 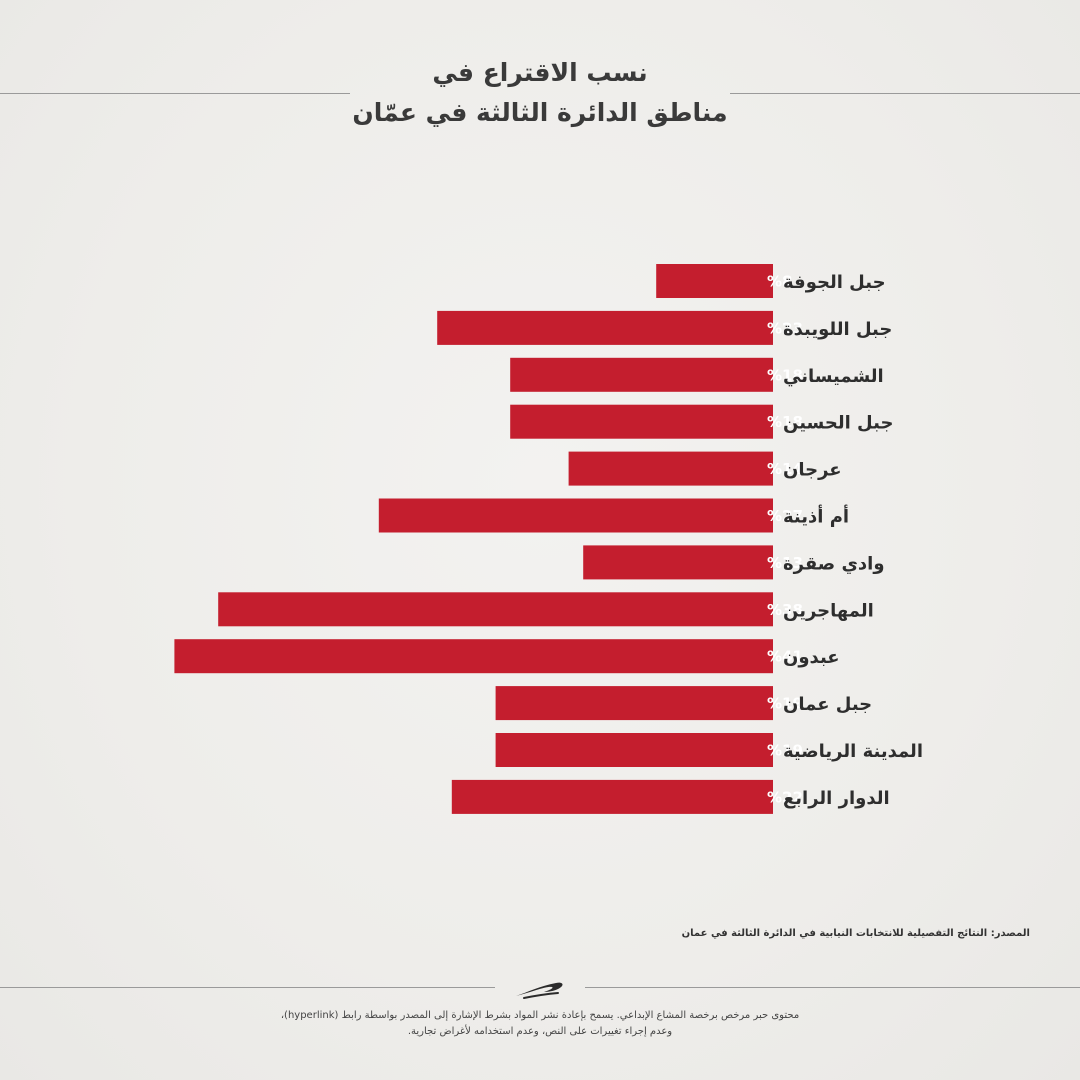 What do you see at coordinates (837, 329) in the screenshot?
I see `category-label: جبل اللويبدة` at bounding box center [837, 329].